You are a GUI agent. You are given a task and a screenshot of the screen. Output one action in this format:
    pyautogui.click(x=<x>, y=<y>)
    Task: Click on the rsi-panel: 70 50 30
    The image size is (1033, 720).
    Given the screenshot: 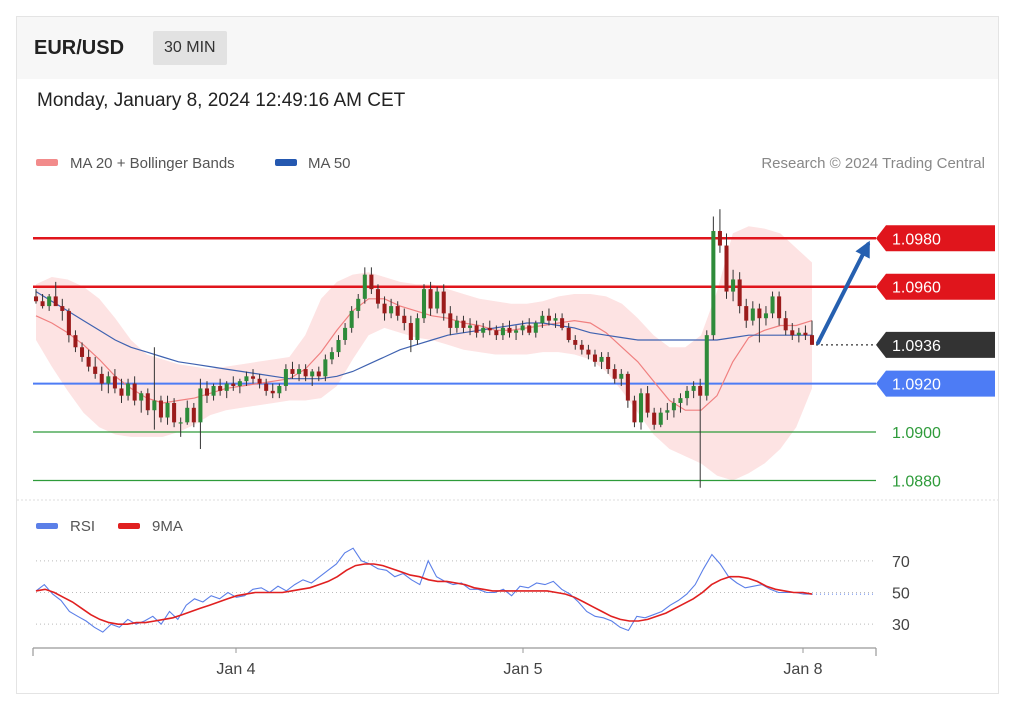 What is the action you would take?
    pyautogui.click(x=472, y=590)
    